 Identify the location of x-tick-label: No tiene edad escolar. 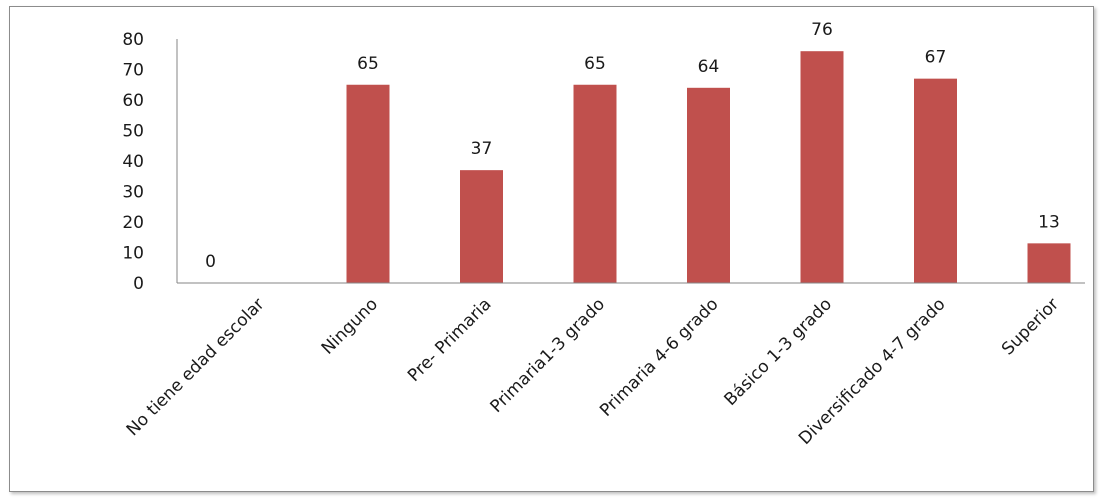
(196, 367).